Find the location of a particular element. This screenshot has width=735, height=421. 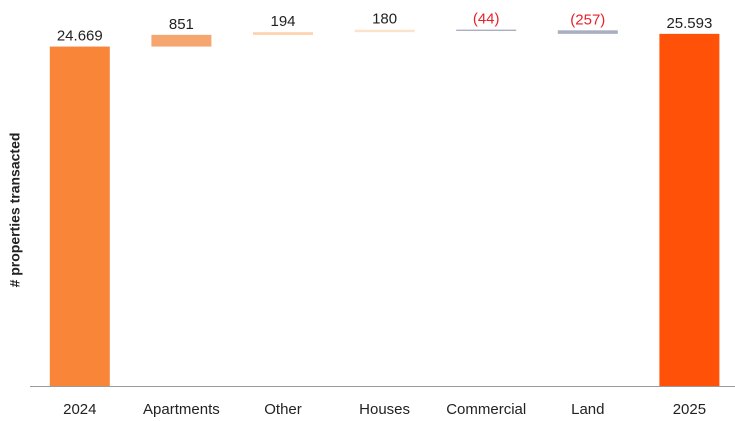

y-axis-label: # properties transacted is located at coordinates (15, 210).